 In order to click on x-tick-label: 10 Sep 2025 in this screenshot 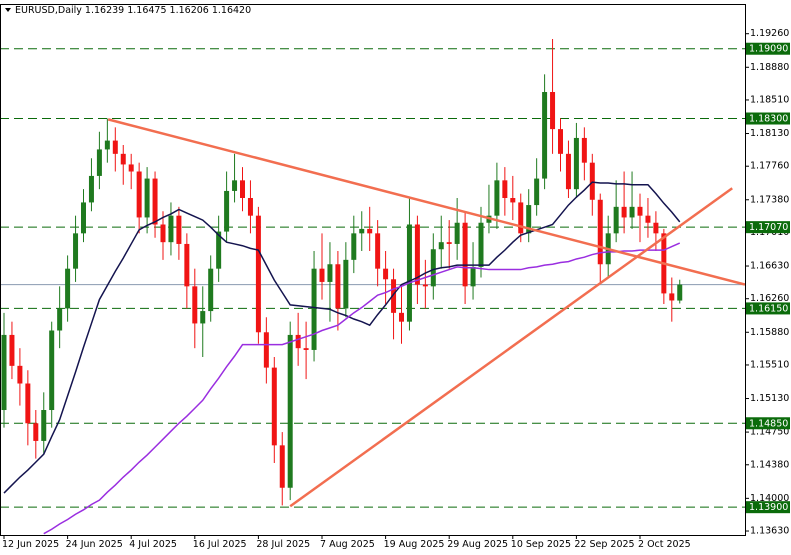, I will do `click(541, 544)`.